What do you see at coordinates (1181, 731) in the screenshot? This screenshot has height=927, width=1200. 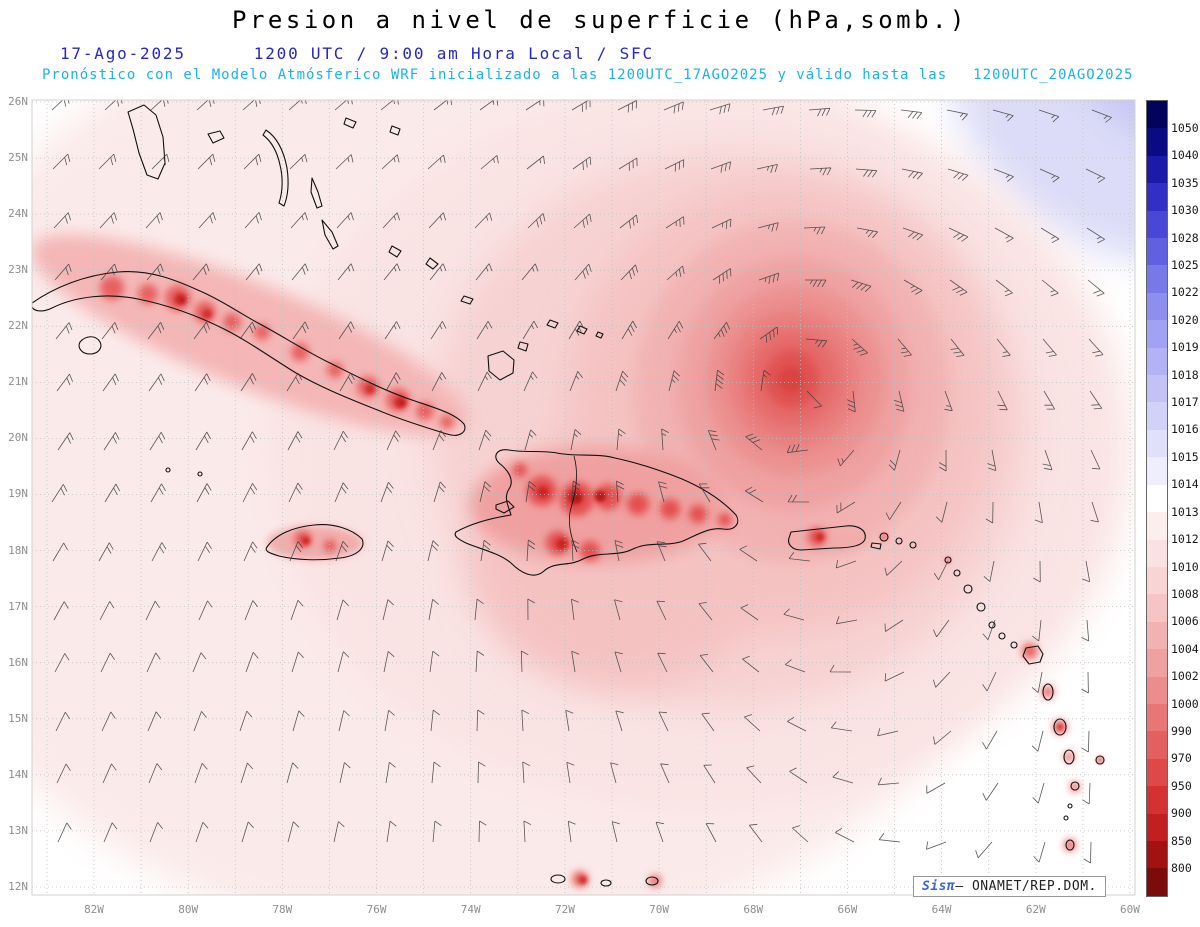 I see `colorbar-label: 990` at bounding box center [1181, 731].